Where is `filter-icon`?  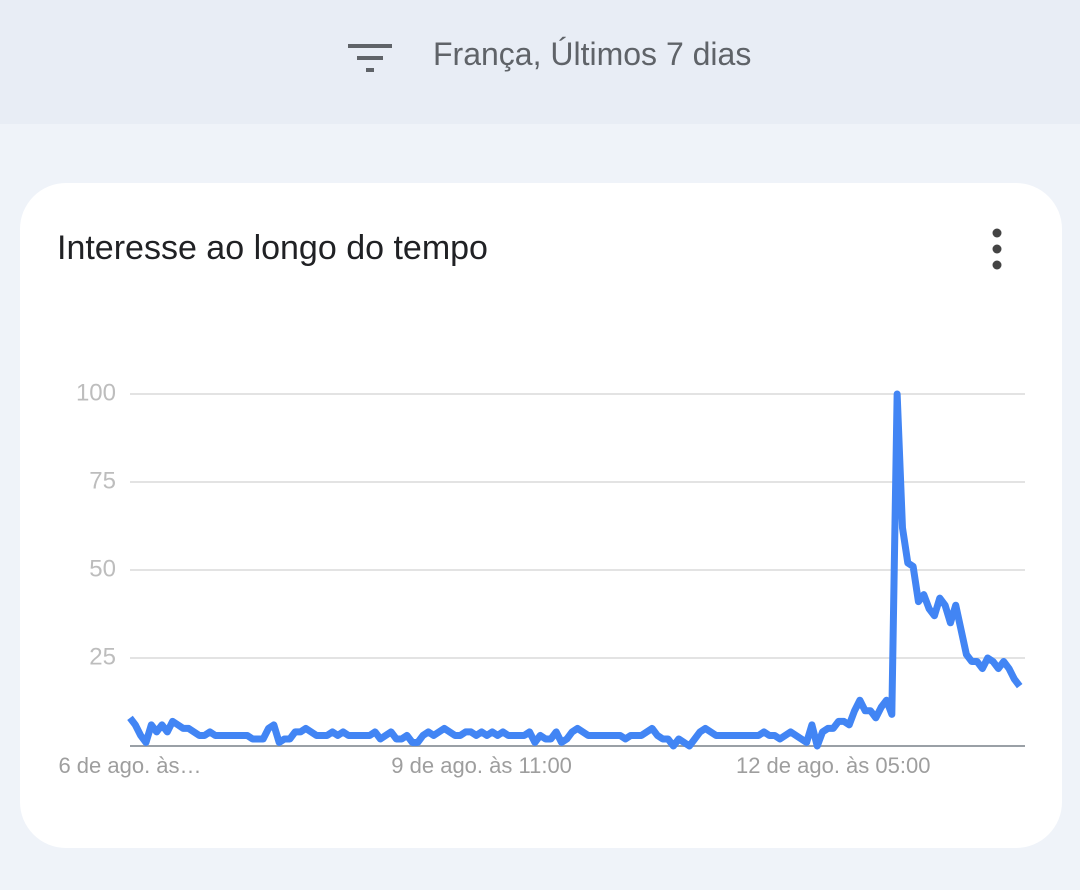
filter-icon is located at coordinates (373, 60).